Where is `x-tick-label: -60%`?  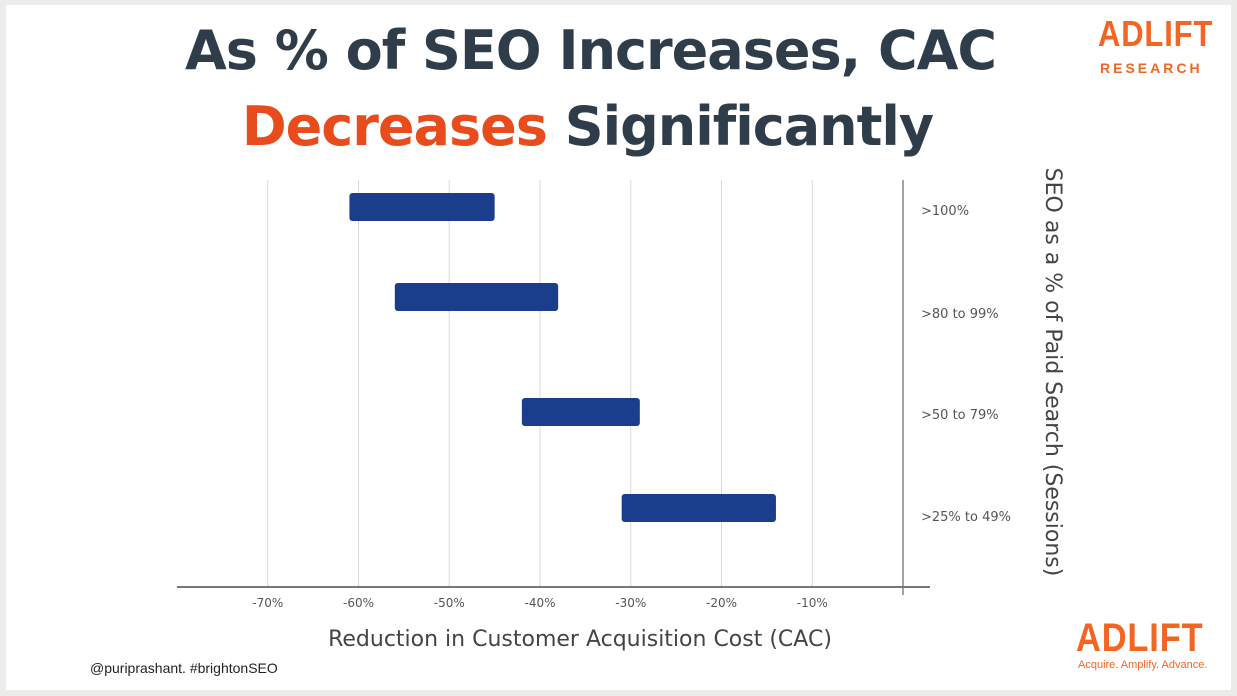 x-tick-label: -60% is located at coordinates (358, 603).